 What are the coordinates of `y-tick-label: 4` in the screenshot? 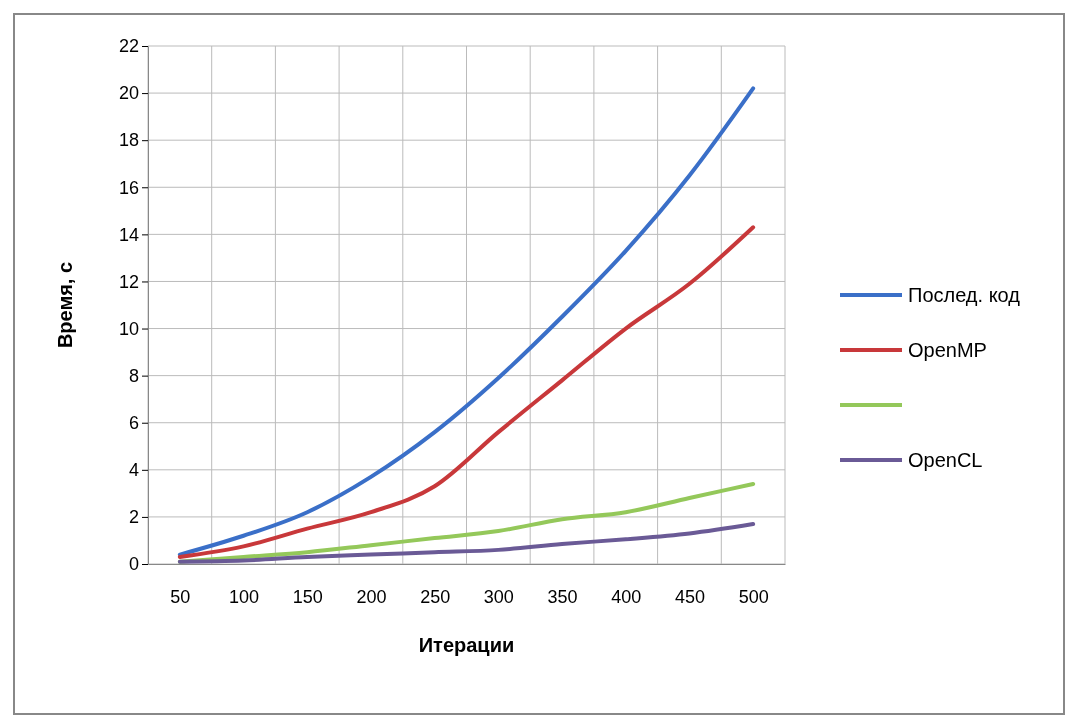 It's located at (133, 470).